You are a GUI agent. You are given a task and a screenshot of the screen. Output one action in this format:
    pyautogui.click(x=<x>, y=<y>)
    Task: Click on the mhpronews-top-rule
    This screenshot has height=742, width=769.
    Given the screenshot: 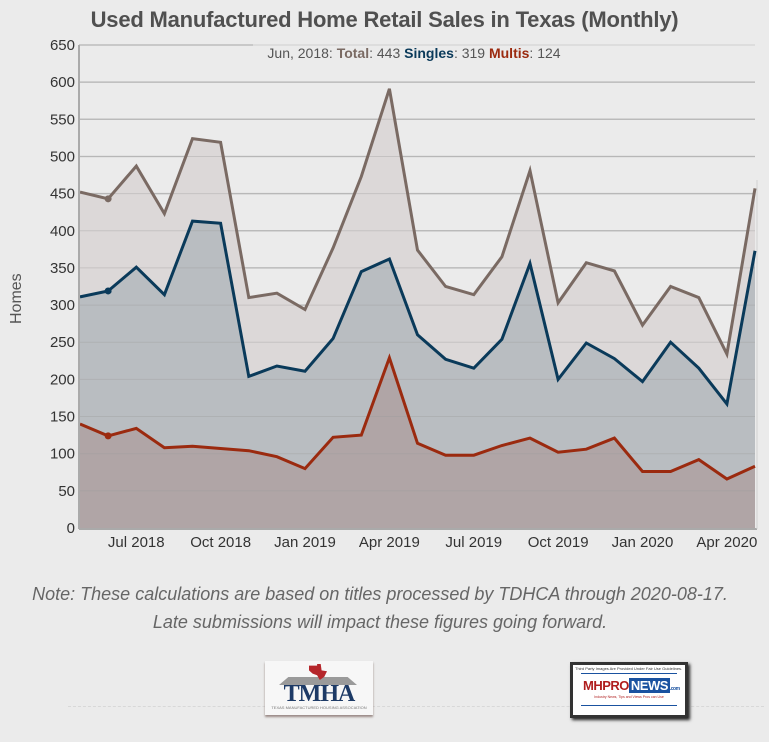 What is the action you would take?
    pyautogui.click(x=629, y=673)
    